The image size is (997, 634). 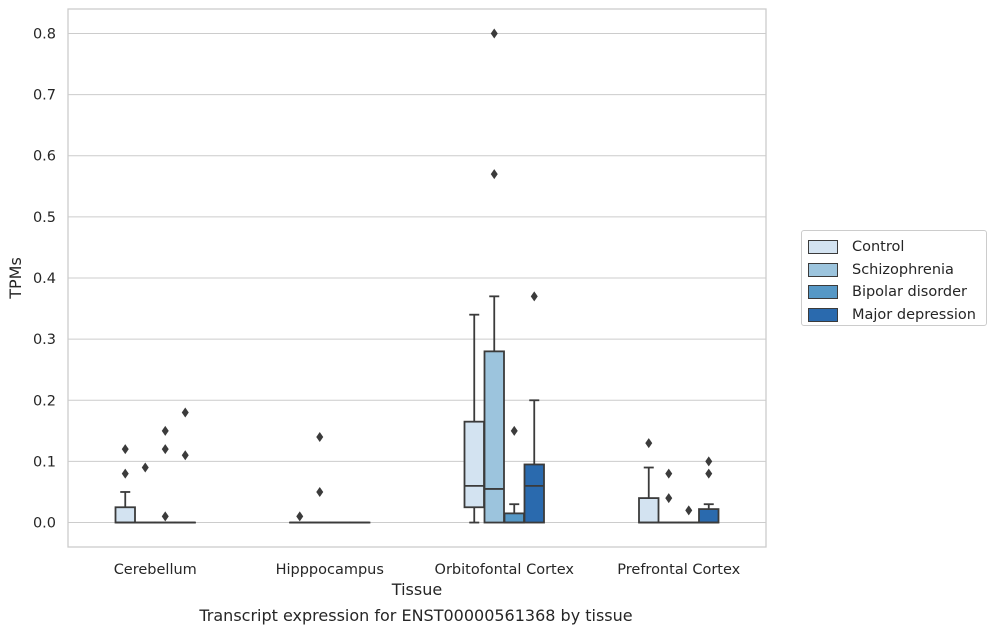 What do you see at coordinates (44, 157) in the screenshot?
I see `y-tick-label: 0.6` at bounding box center [44, 157].